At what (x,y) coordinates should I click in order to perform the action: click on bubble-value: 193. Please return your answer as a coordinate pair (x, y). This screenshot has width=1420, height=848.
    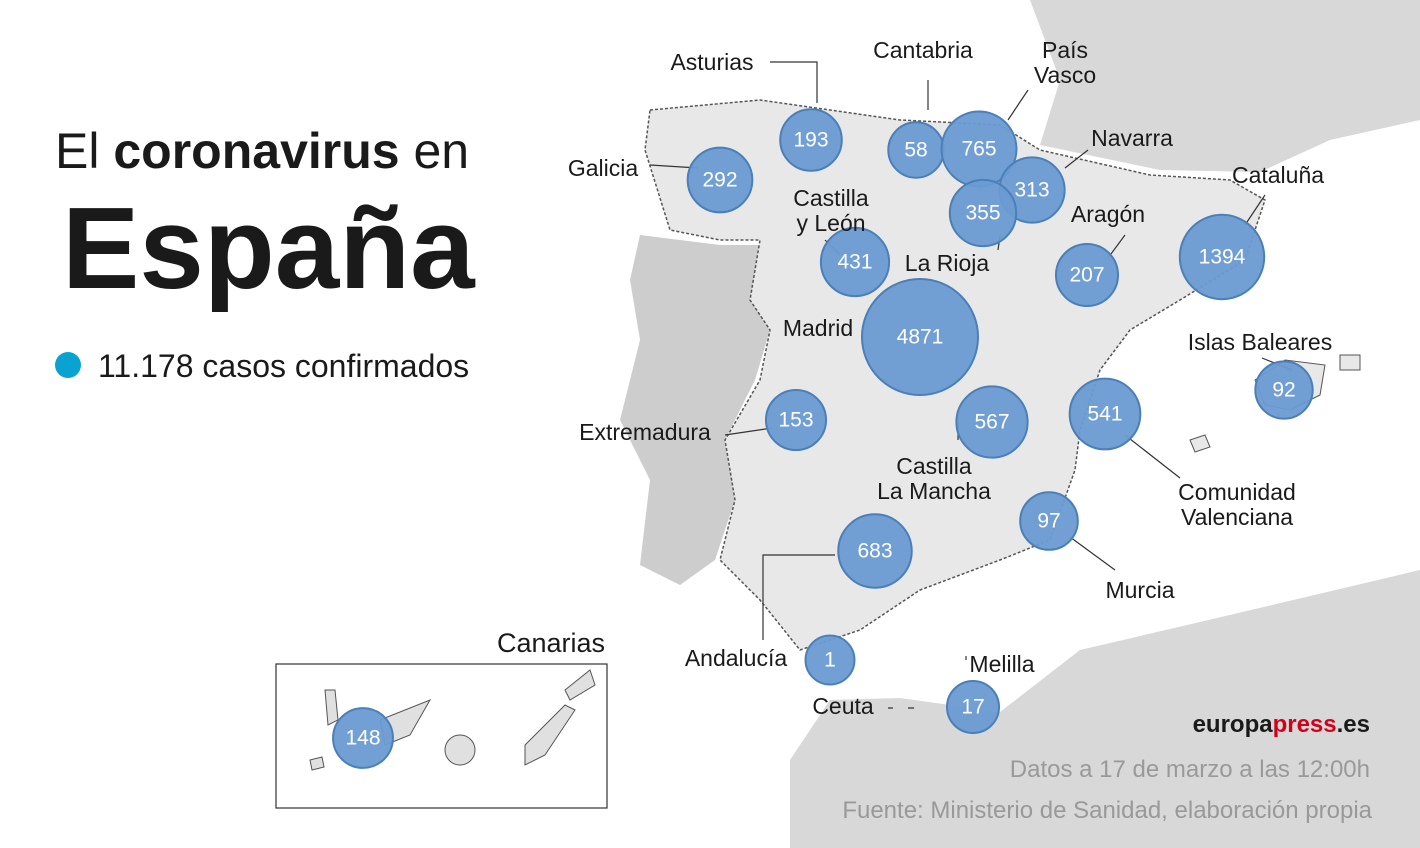
    Looking at the image, I should click on (810, 140).